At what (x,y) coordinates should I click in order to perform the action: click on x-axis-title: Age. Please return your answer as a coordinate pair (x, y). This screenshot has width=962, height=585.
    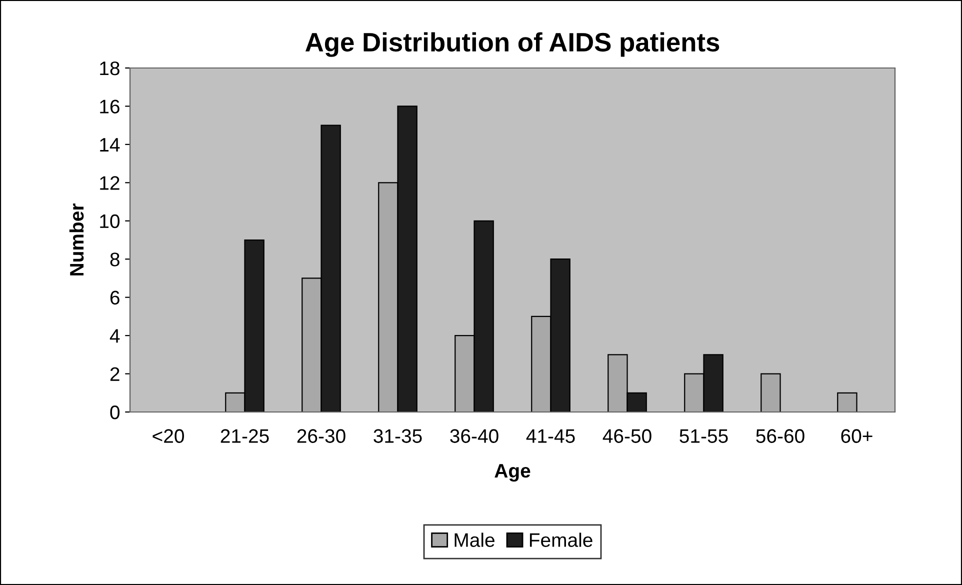
    Looking at the image, I should click on (512, 473).